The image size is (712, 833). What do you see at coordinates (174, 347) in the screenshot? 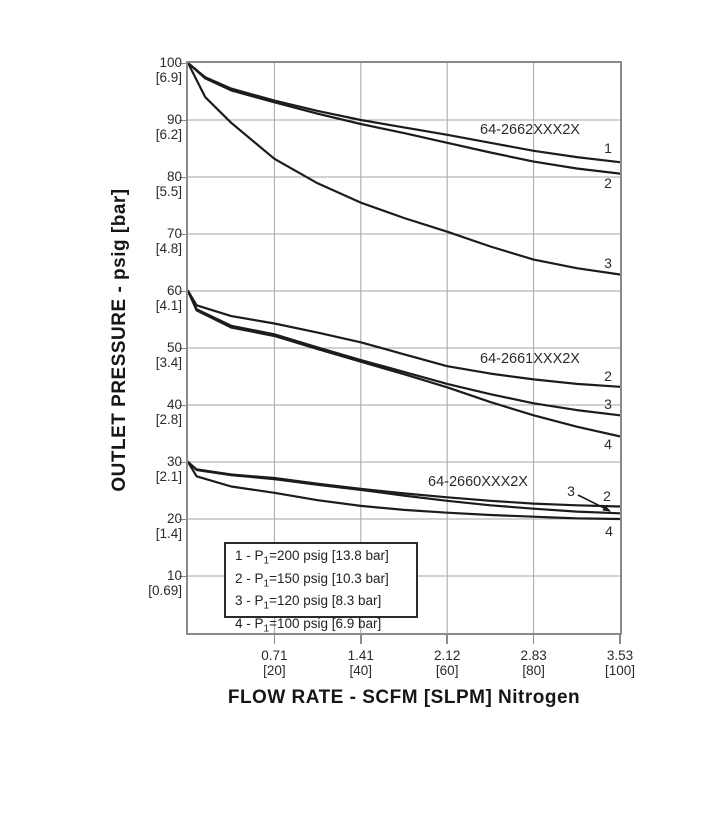
I see `y-tick-psig: 50` at bounding box center [174, 347].